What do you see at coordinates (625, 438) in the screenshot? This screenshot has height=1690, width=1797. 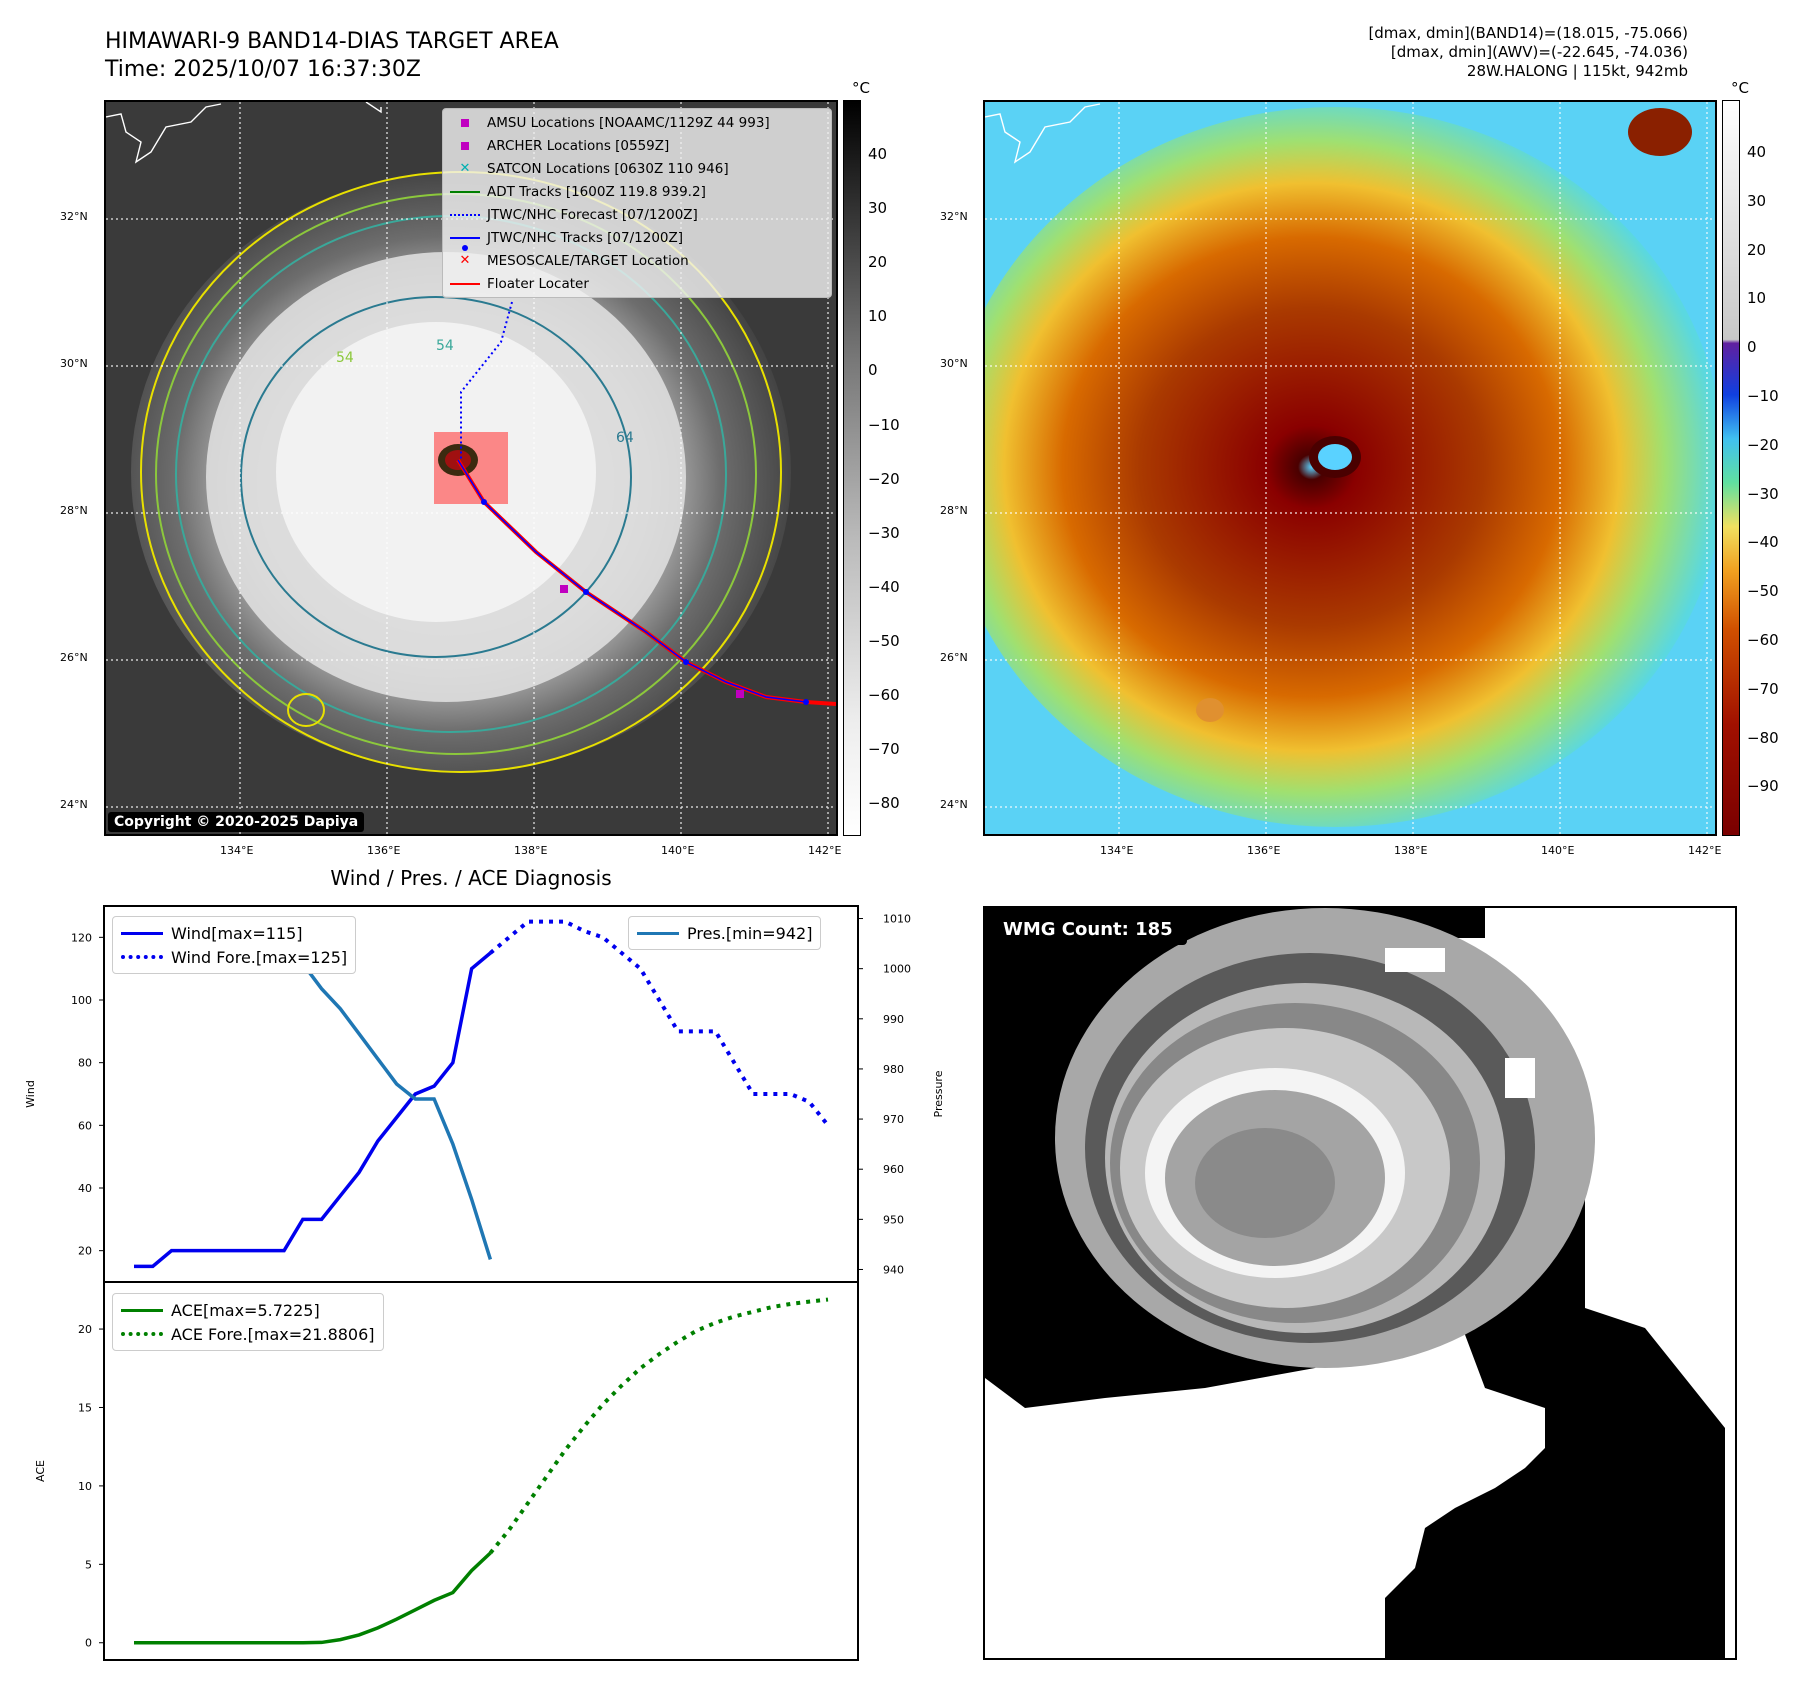 I see `contour-label-64: 64` at bounding box center [625, 438].